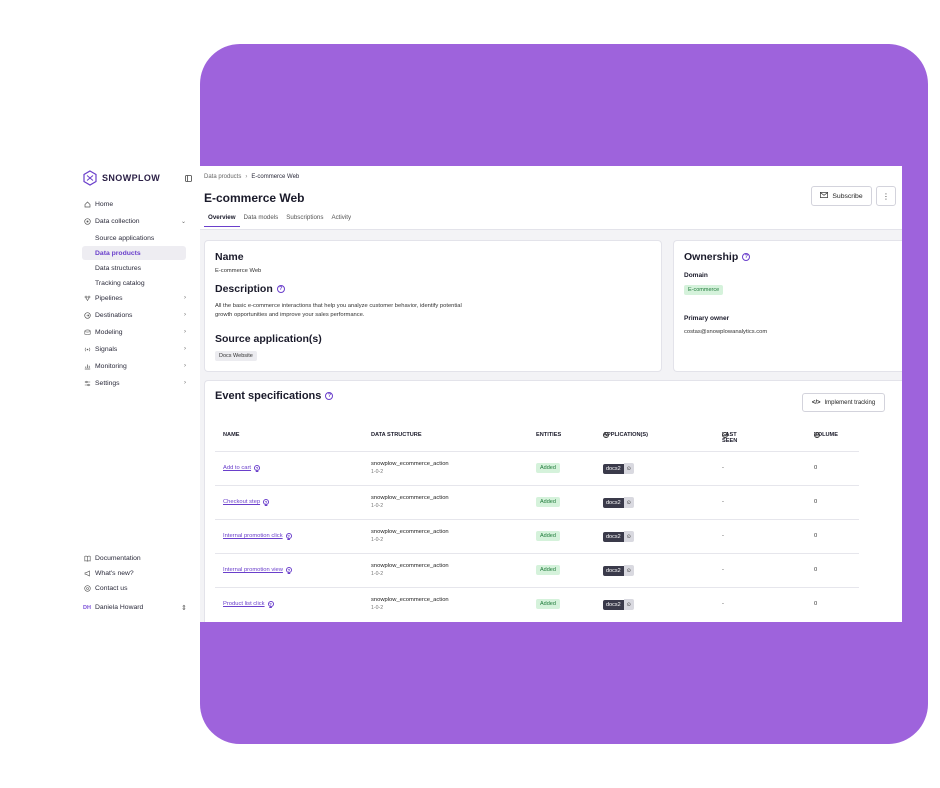 This screenshot has width=940, height=788. What do you see at coordinates (134, 315) in the screenshot?
I see `sidebar-item-destinations: Destinations ›` at bounding box center [134, 315].